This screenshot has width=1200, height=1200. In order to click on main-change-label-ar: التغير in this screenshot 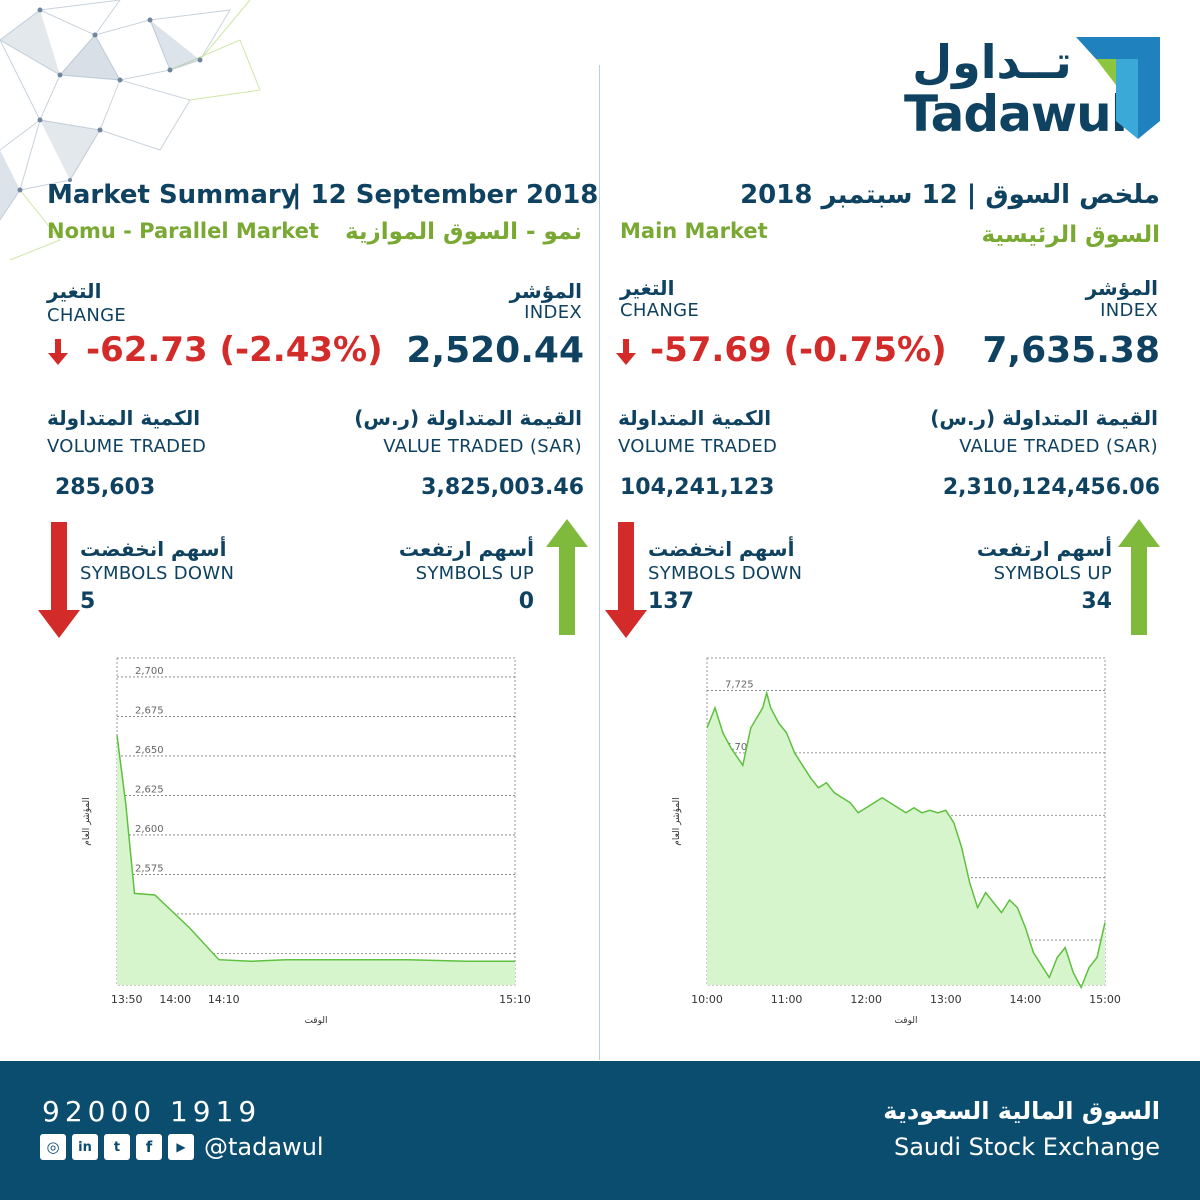, I will do `click(647, 288)`.